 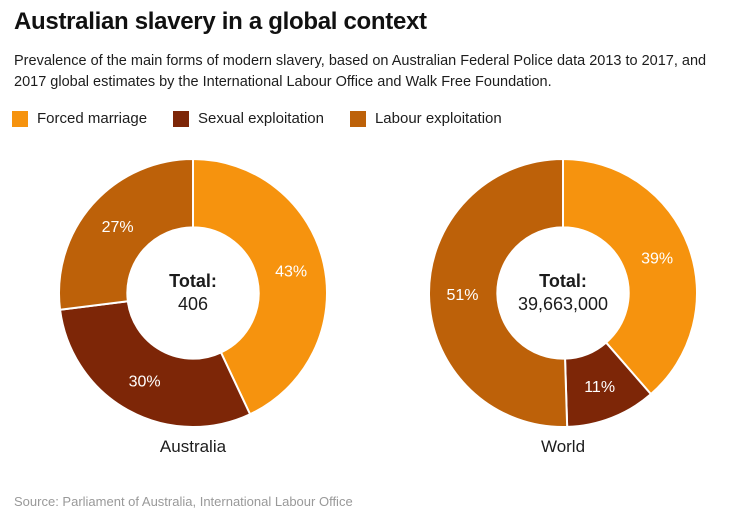 What do you see at coordinates (220, 21) in the screenshot?
I see `page-title: Australian slavery in a global context` at bounding box center [220, 21].